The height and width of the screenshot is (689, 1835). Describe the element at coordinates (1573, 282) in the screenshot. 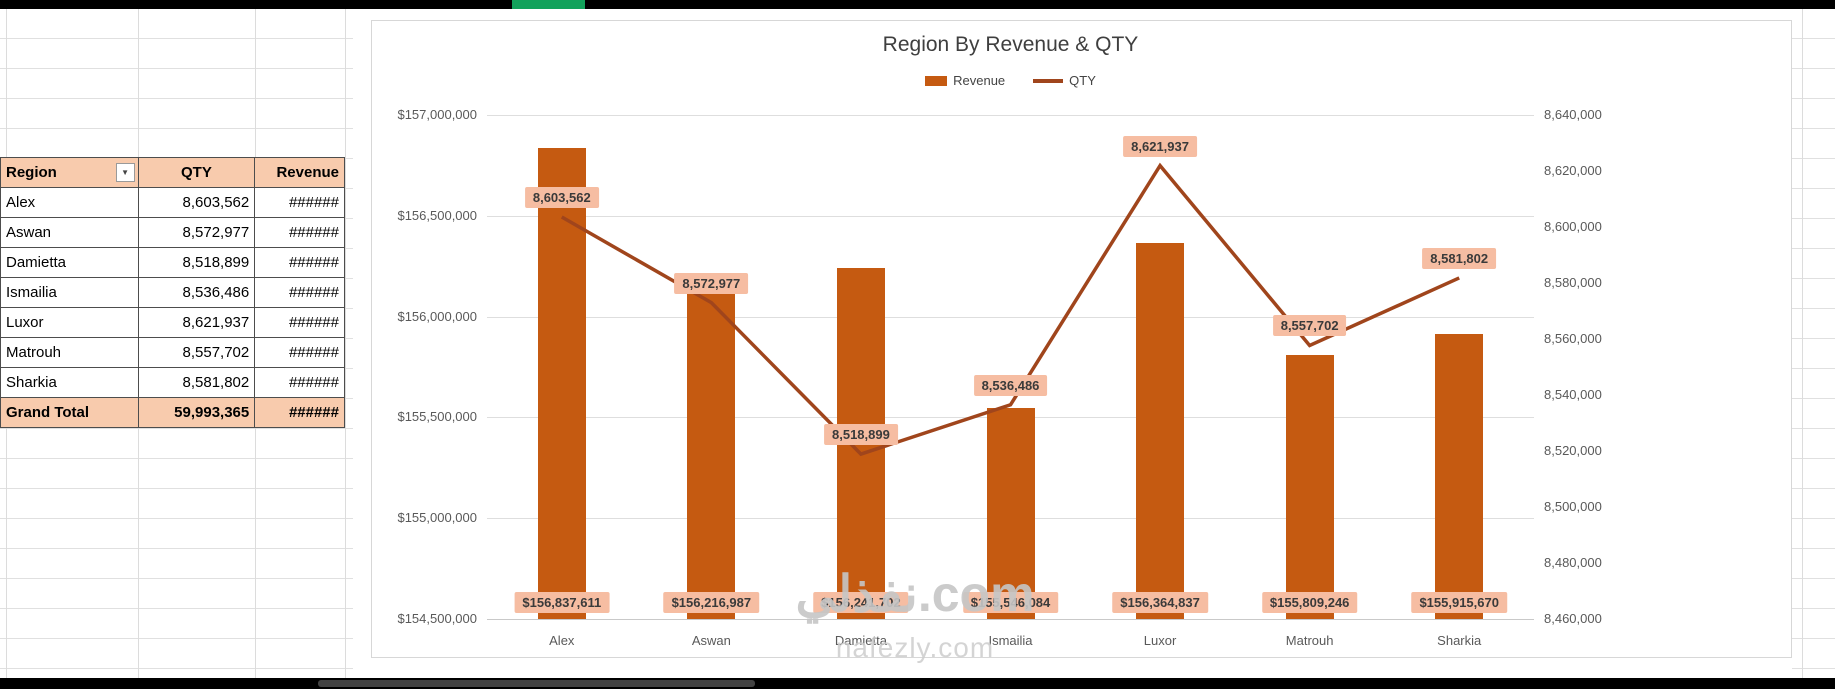

I see `right-axis-tick: 8,580,000` at that location.